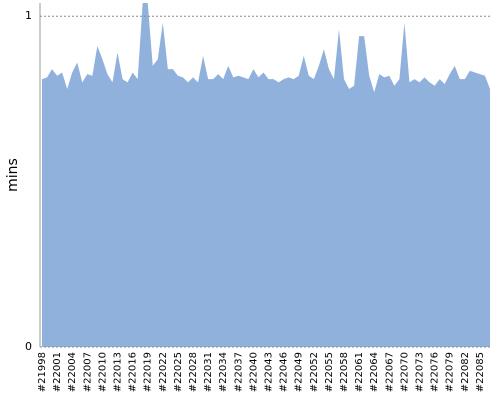 The width and height of the screenshot is (500, 400). What do you see at coordinates (480, 372) in the screenshot?
I see `x-tick-label: #22085` at bounding box center [480, 372].